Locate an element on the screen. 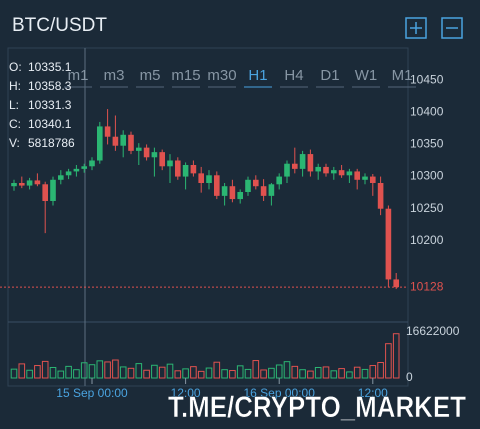  info-label: H: is located at coordinates (15, 86).